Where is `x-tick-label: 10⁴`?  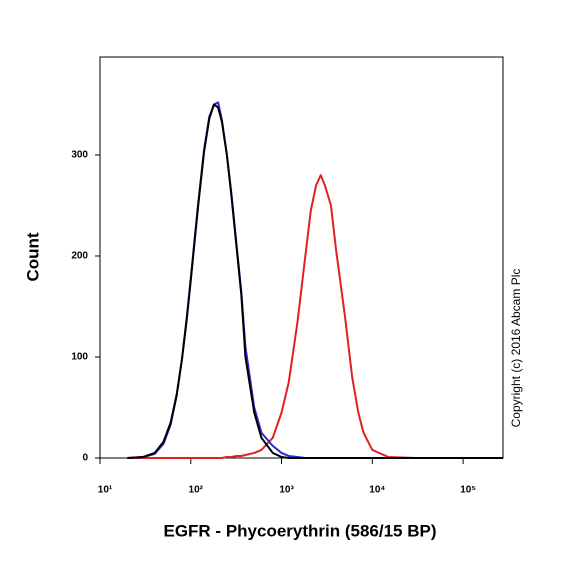 x-tick-label: 10⁴ is located at coordinates (377, 490).